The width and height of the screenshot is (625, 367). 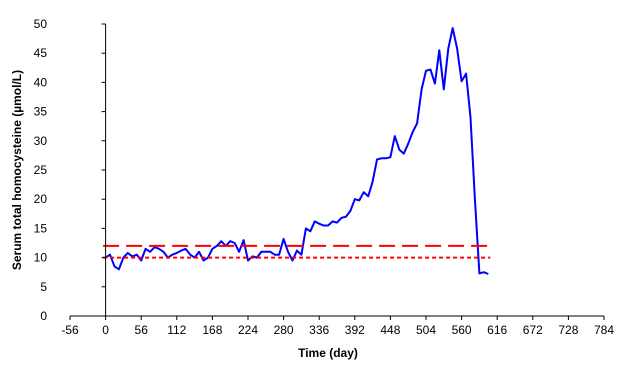 I want to click on y-tick-label-7: 35, so click(x=41, y=112).